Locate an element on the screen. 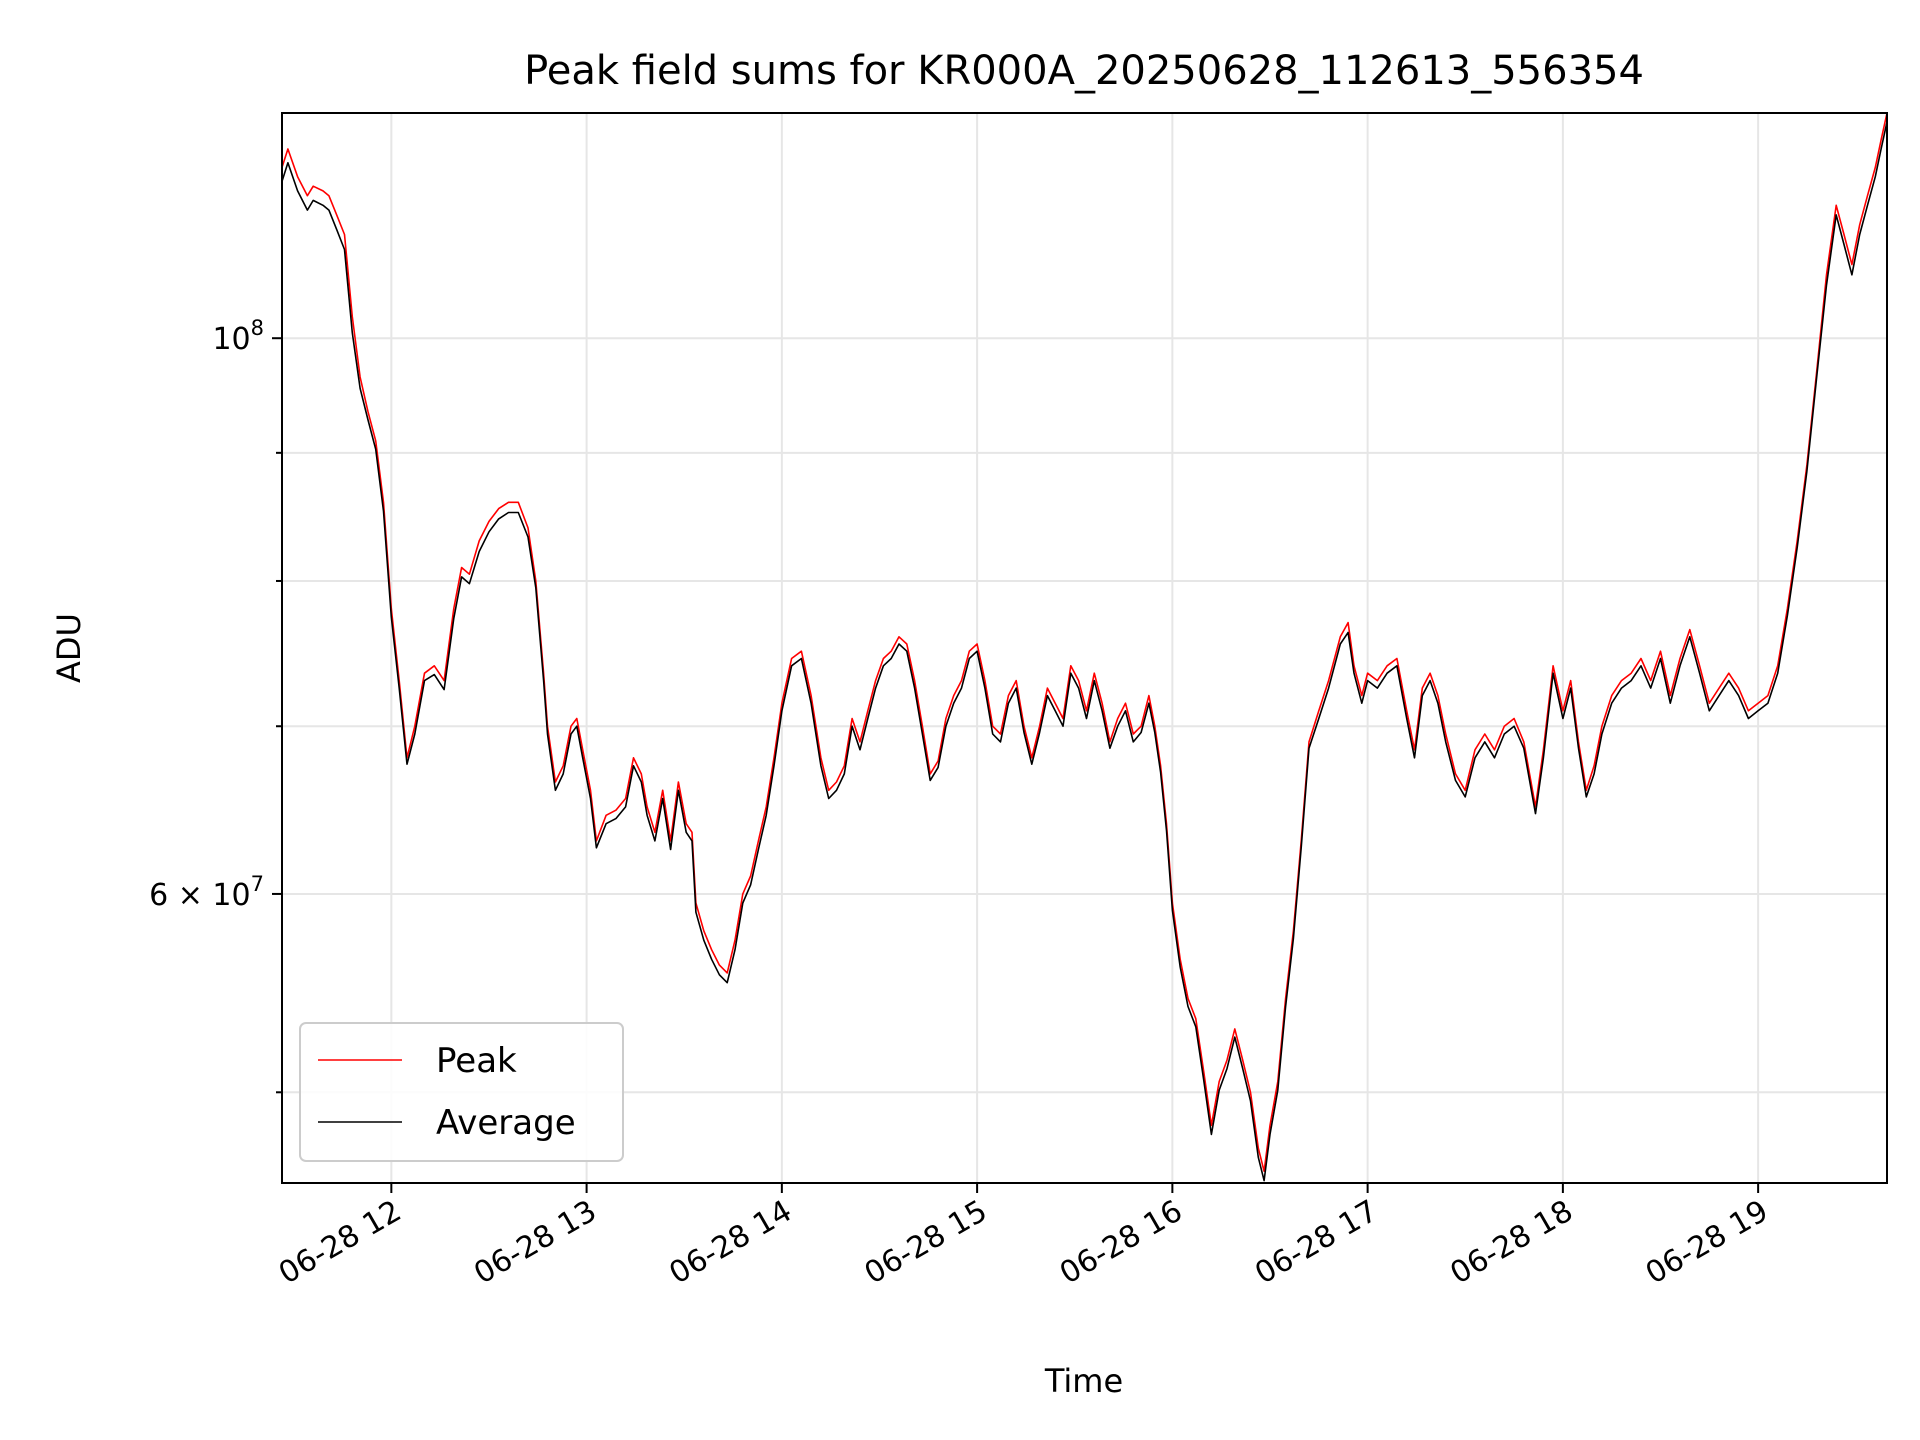 The image size is (1920, 1440). legend-box is located at coordinates (461, 1092).